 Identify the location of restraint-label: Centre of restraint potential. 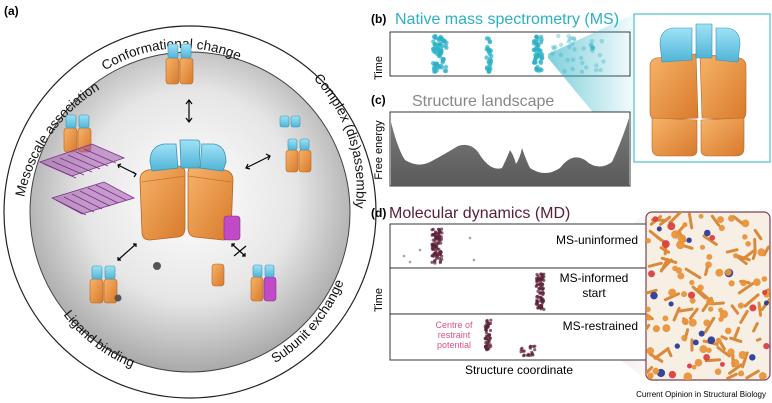
(454, 335).